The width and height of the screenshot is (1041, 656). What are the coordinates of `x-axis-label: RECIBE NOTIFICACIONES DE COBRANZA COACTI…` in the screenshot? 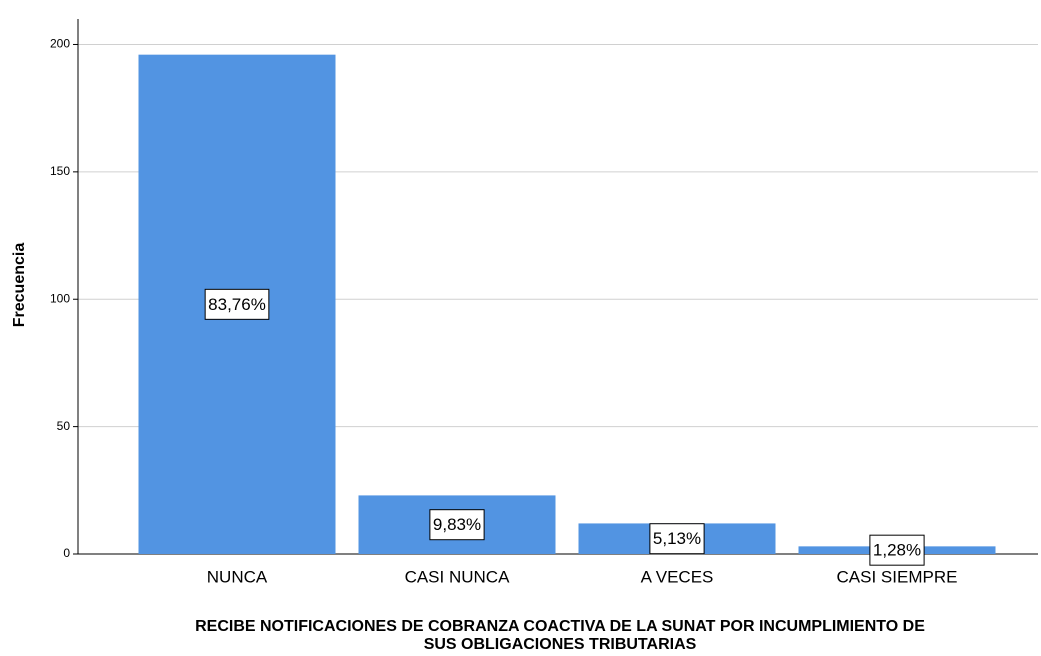 It's located at (560, 626).